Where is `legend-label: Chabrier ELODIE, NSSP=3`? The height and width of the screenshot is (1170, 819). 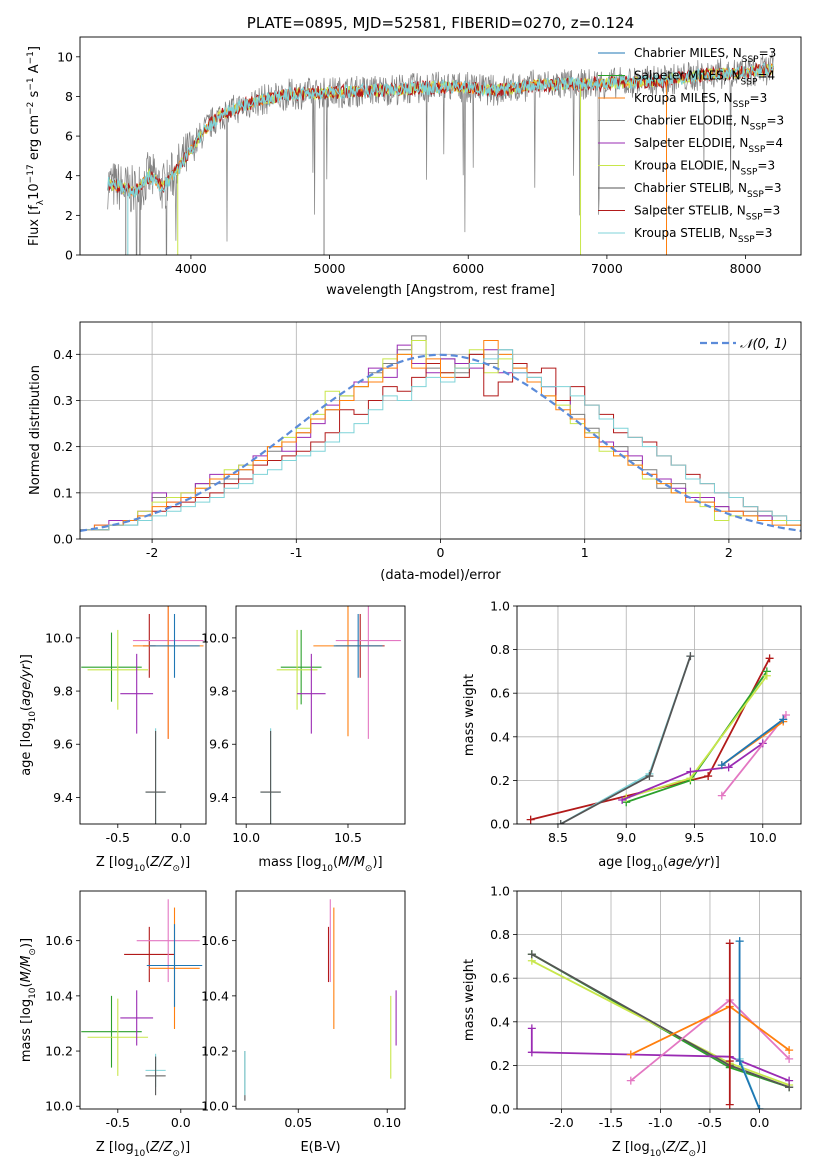 legend-label: Chabrier ELODIE, NSSP=3 is located at coordinates (709, 123).